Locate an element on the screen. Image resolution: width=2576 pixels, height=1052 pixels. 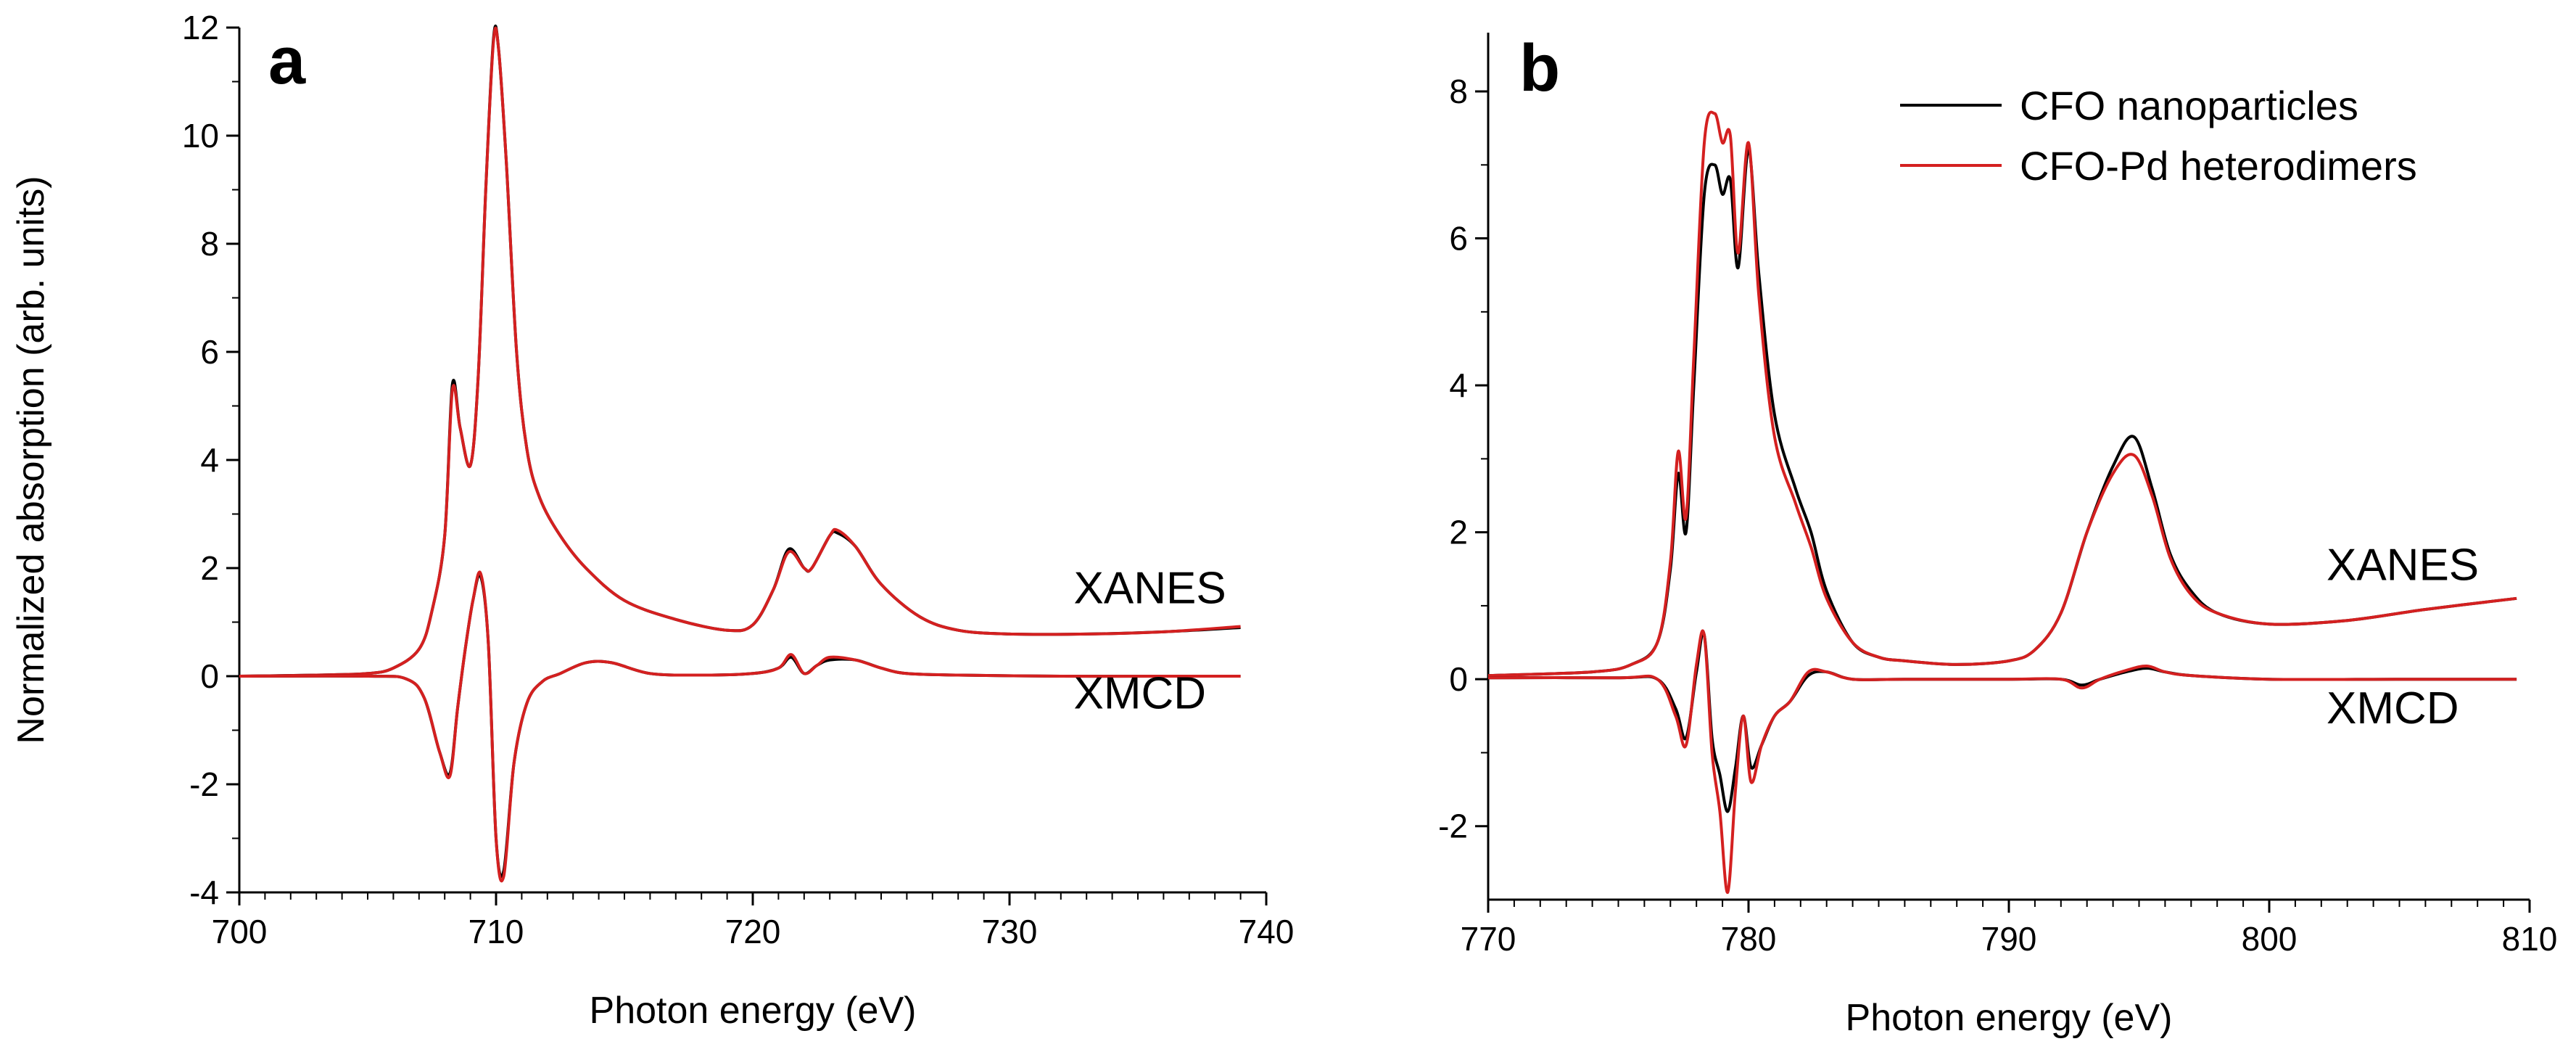
x-tick-label-a-710: 710 is located at coordinates (496, 931).